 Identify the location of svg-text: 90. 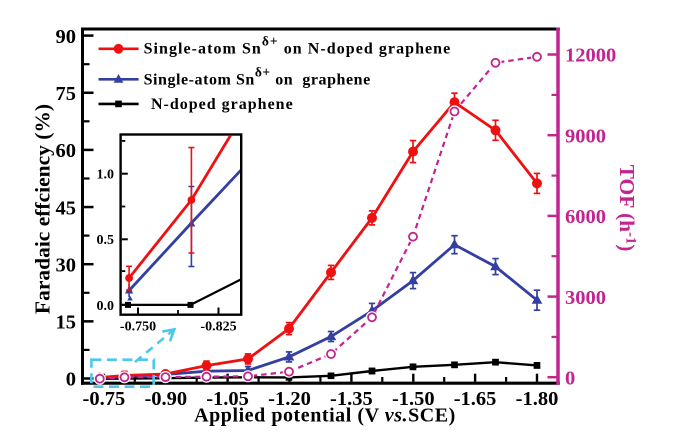
(66, 37).